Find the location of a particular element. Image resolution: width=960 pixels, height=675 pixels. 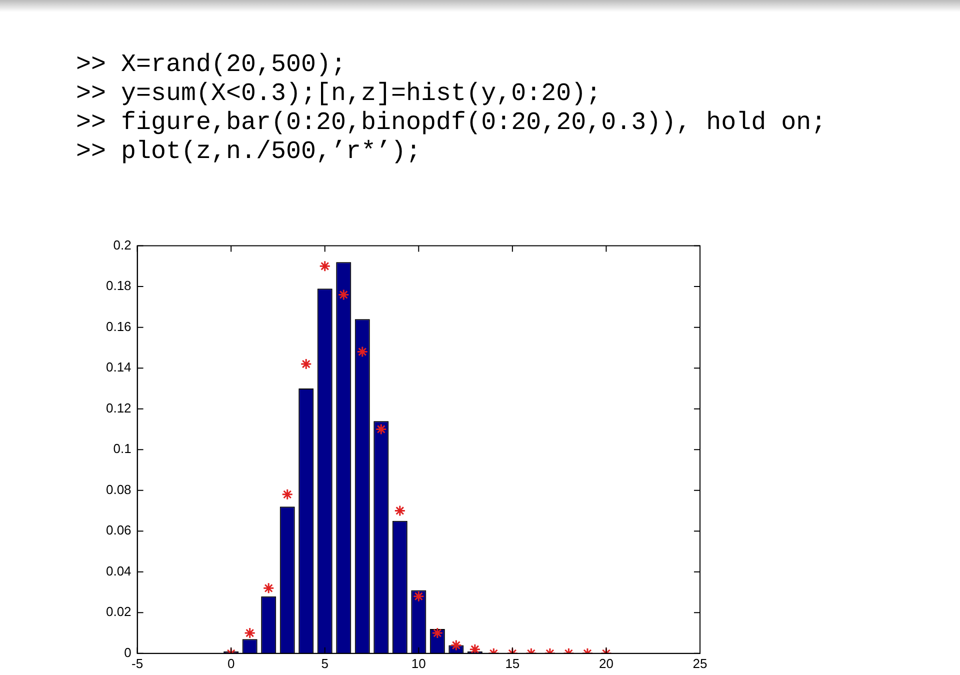

y-tick-label: 0.02 is located at coordinates (119, 612).